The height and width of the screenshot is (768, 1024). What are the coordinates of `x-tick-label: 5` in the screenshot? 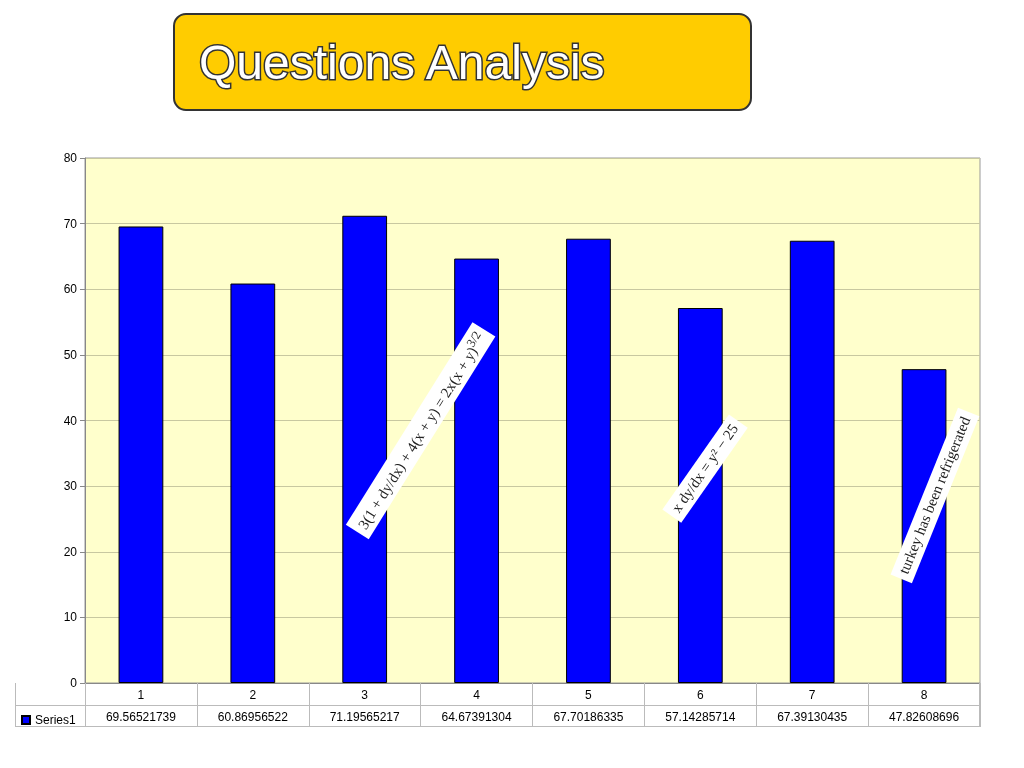 It's located at (589, 695).